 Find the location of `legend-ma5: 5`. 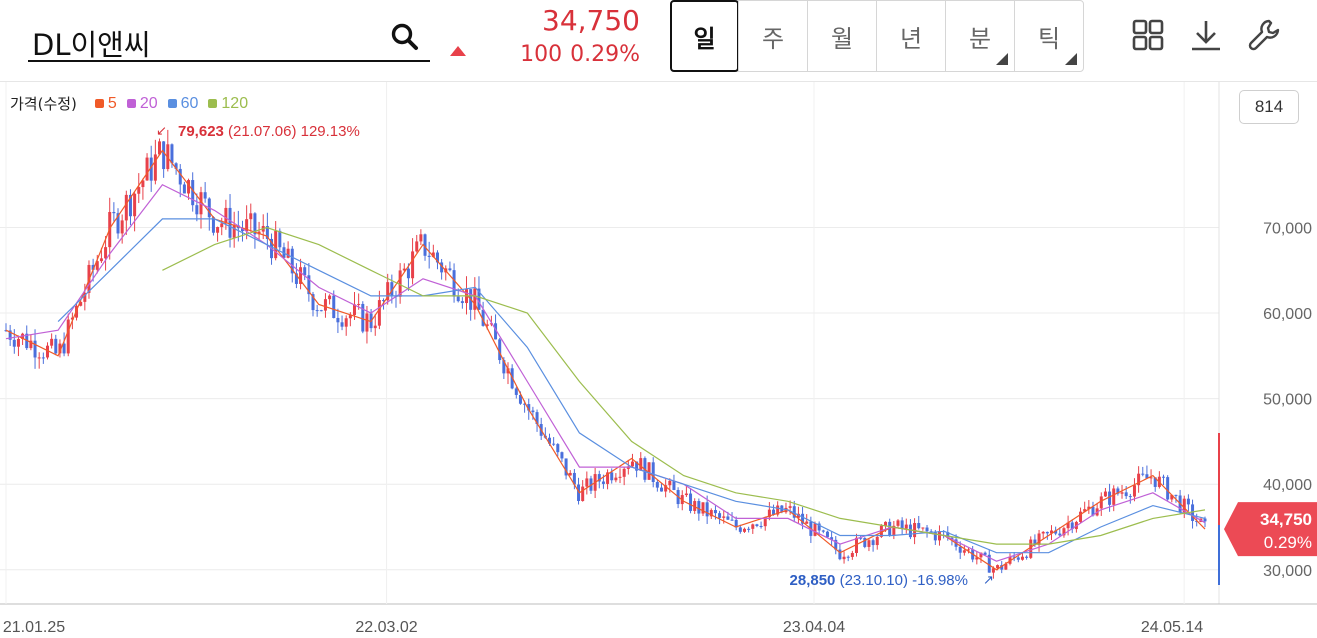

legend-ma5: 5 is located at coordinates (105, 104).